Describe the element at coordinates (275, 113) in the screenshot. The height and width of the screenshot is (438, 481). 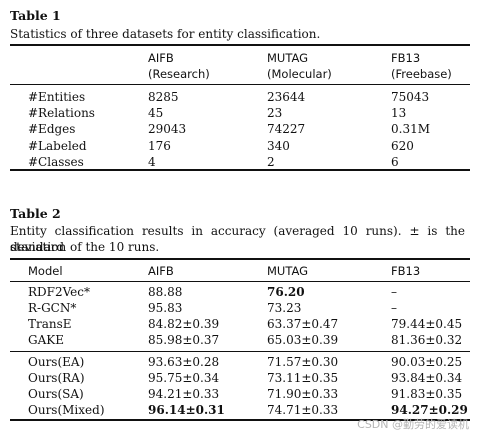
I see `table1-cell: 23` at that location.